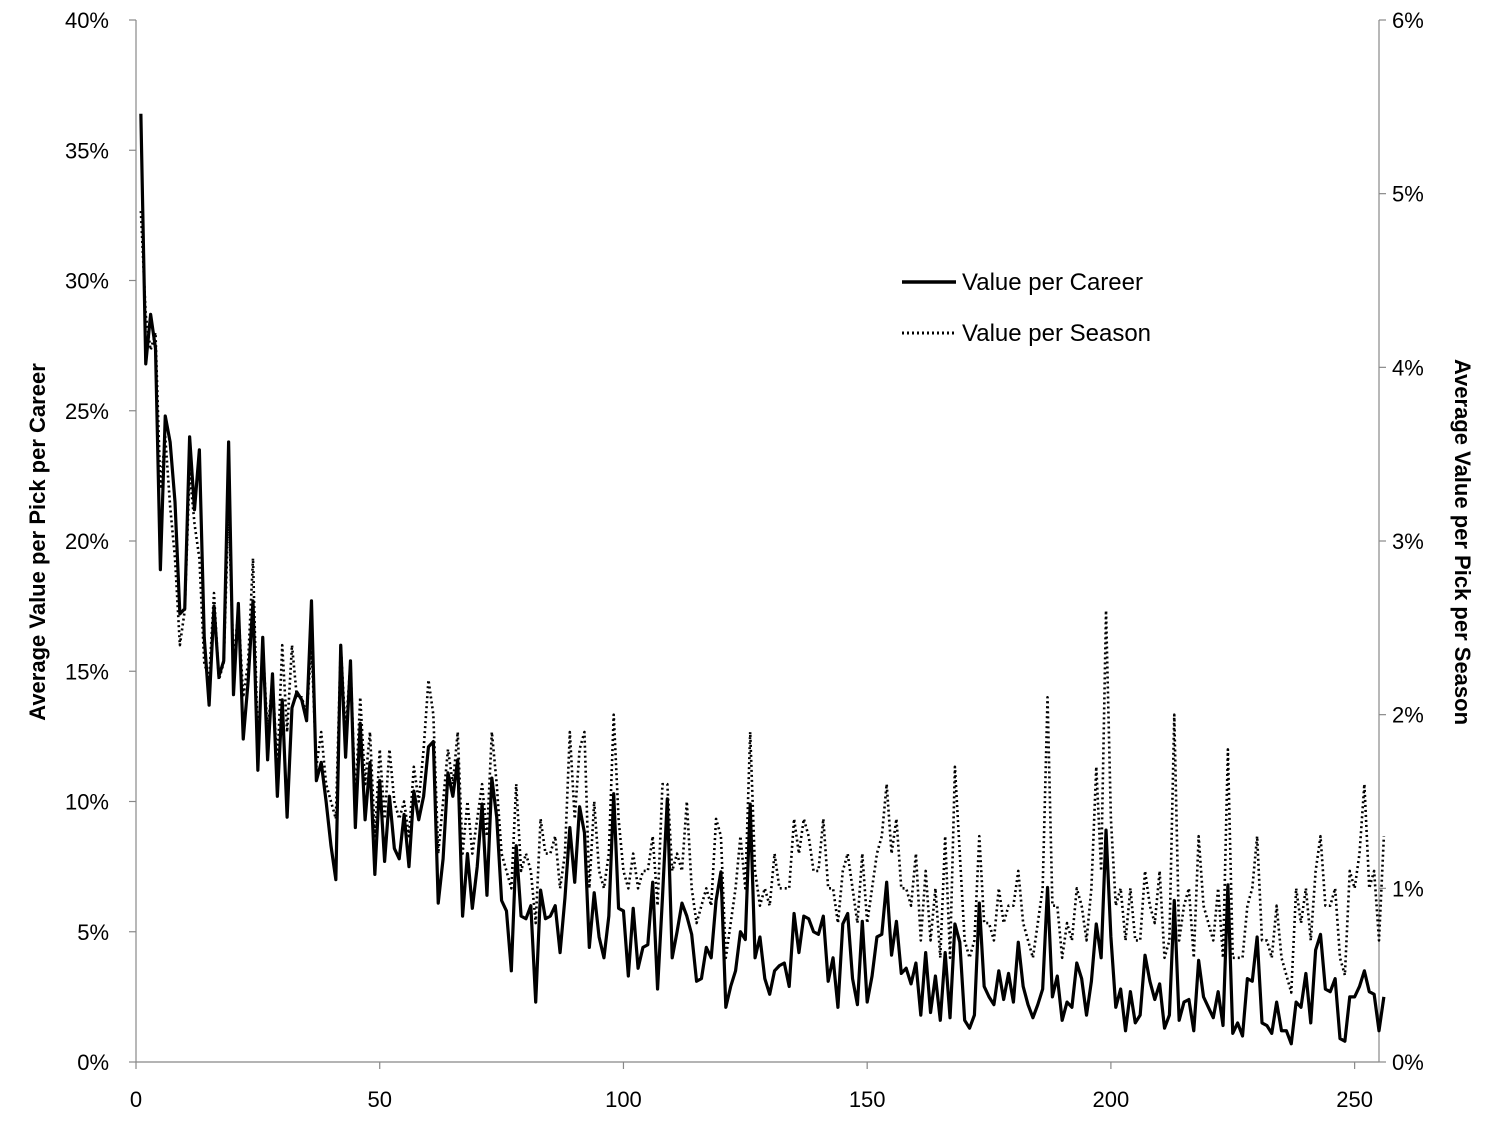 The image size is (1500, 1125). Describe the element at coordinates (1408, 888) in the screenshot. I see `y-right-tick-label: 1%` at that location.